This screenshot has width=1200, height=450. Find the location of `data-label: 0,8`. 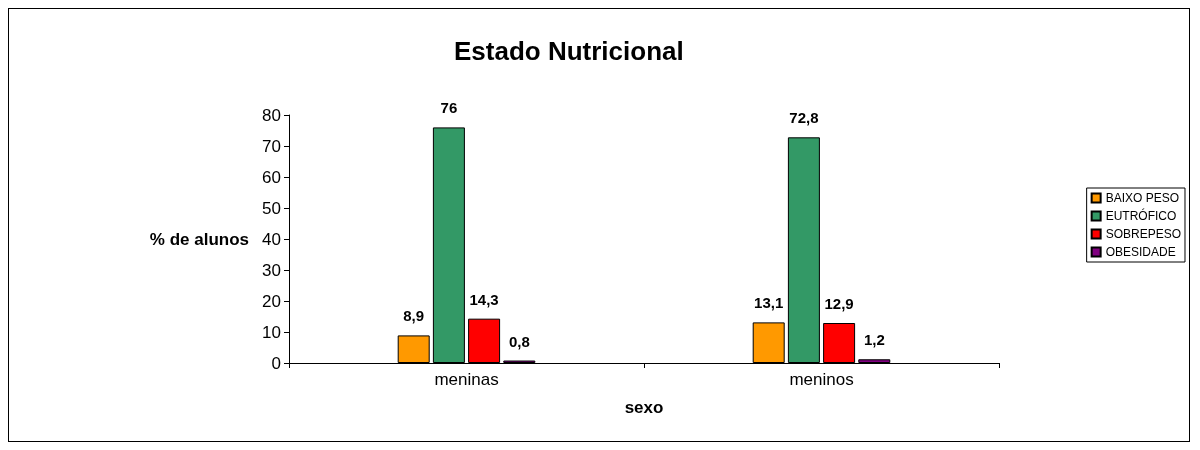

data-label: 0,8 is located at coordinates (519, 341).